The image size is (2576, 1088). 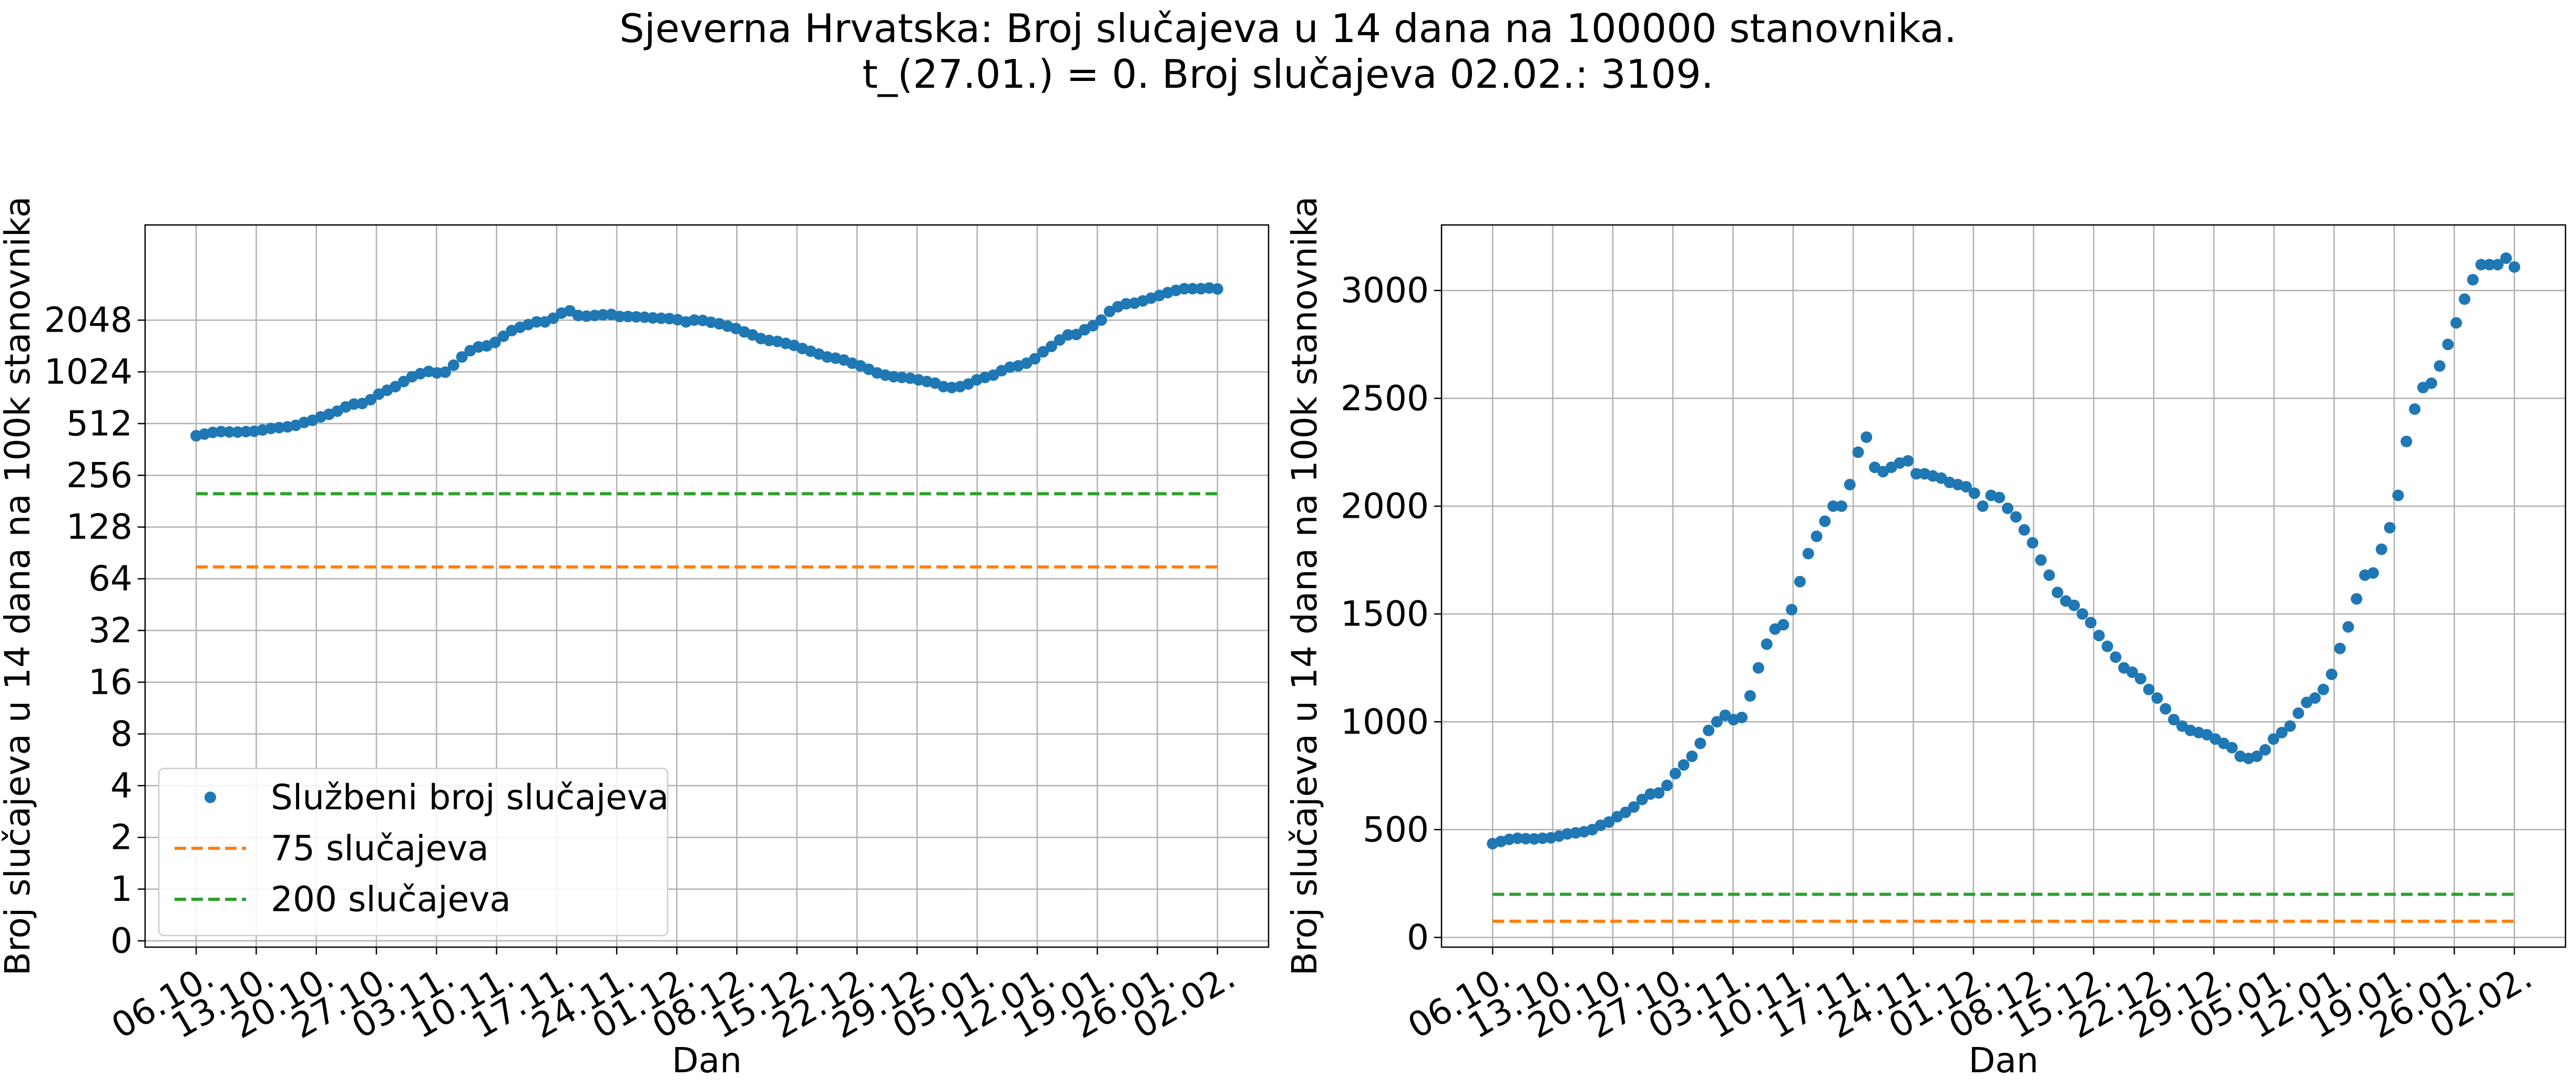 What do you see at coordinates (1385, 398) in the screenshot?
I see `y-tick-label: 2500` at bounding box center [1385, 398].